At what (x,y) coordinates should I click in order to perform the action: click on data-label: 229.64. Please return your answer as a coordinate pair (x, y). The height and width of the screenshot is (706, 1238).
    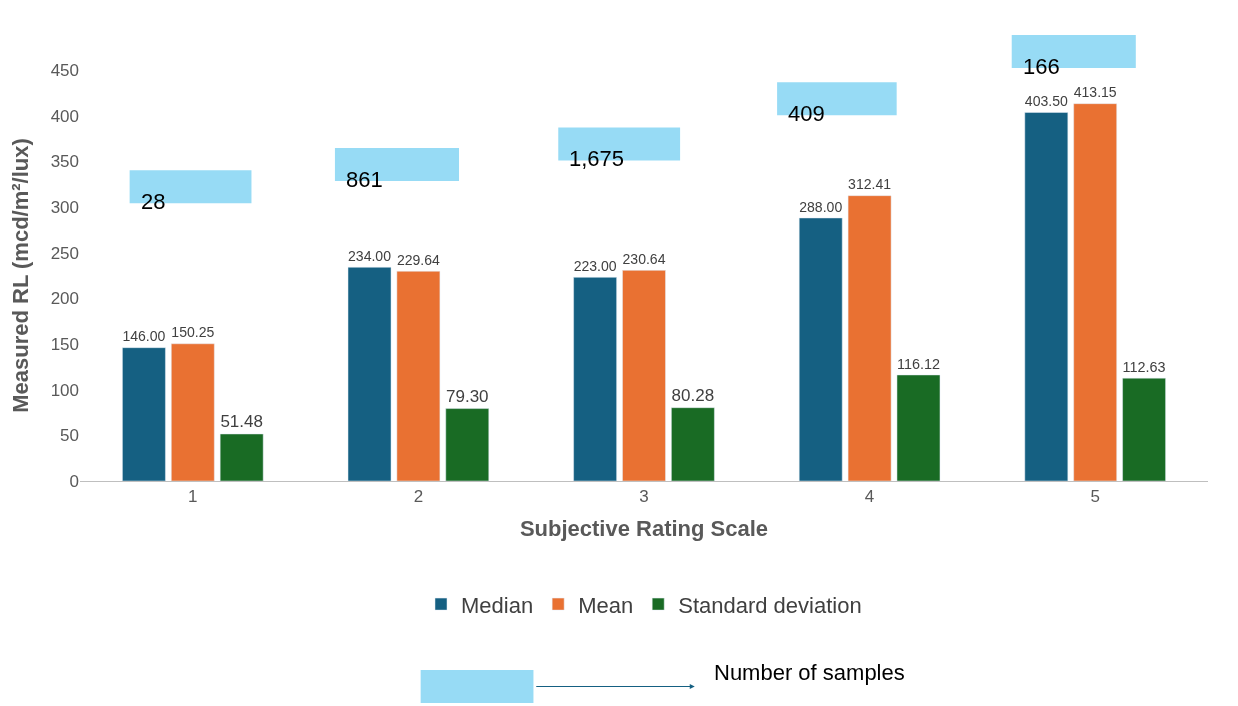
    Looking at the image, I should click on (418, 259).